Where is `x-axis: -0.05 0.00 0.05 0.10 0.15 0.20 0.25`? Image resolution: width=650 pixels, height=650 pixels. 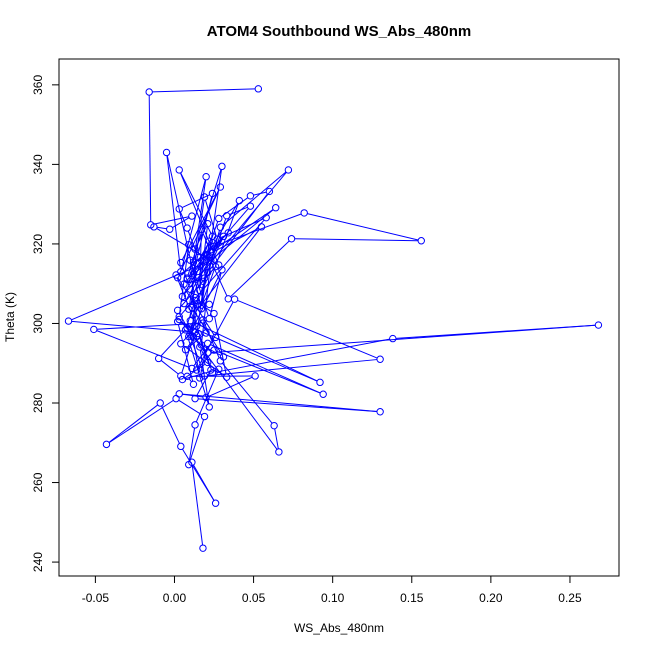 x-axis: -0.05 0.00 0.05 0.10 0.15 0.20 0.25 is located at coordinates (332, 590).